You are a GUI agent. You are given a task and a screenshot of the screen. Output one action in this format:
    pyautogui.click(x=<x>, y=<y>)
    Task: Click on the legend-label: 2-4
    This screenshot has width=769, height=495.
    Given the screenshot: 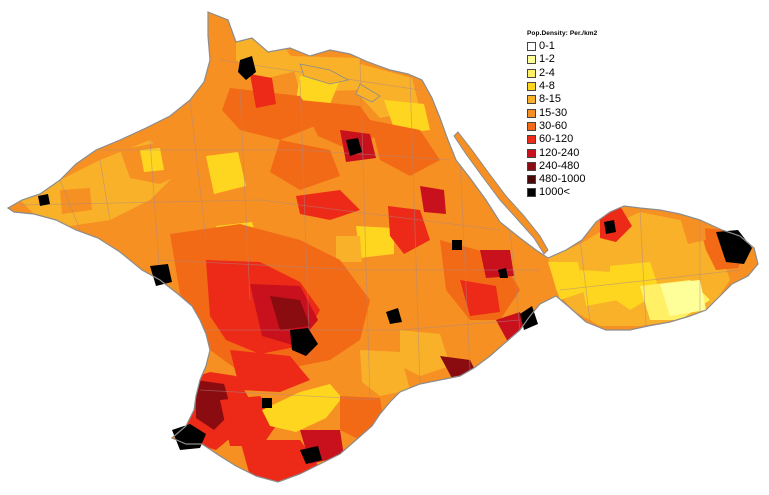 What is the action you would take?
    pyautogui.click(x=547, y=72)
    